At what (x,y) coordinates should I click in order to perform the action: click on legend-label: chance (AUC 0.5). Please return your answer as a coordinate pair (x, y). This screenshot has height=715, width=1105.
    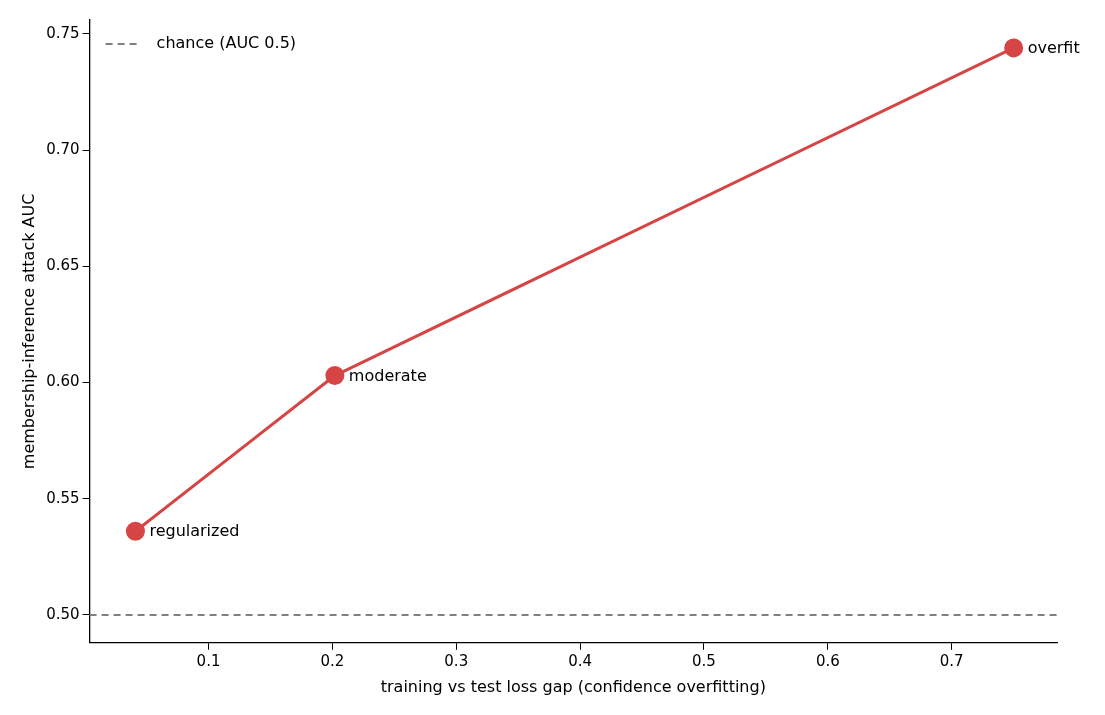
    Looking at the image, I should click on (226, 43).